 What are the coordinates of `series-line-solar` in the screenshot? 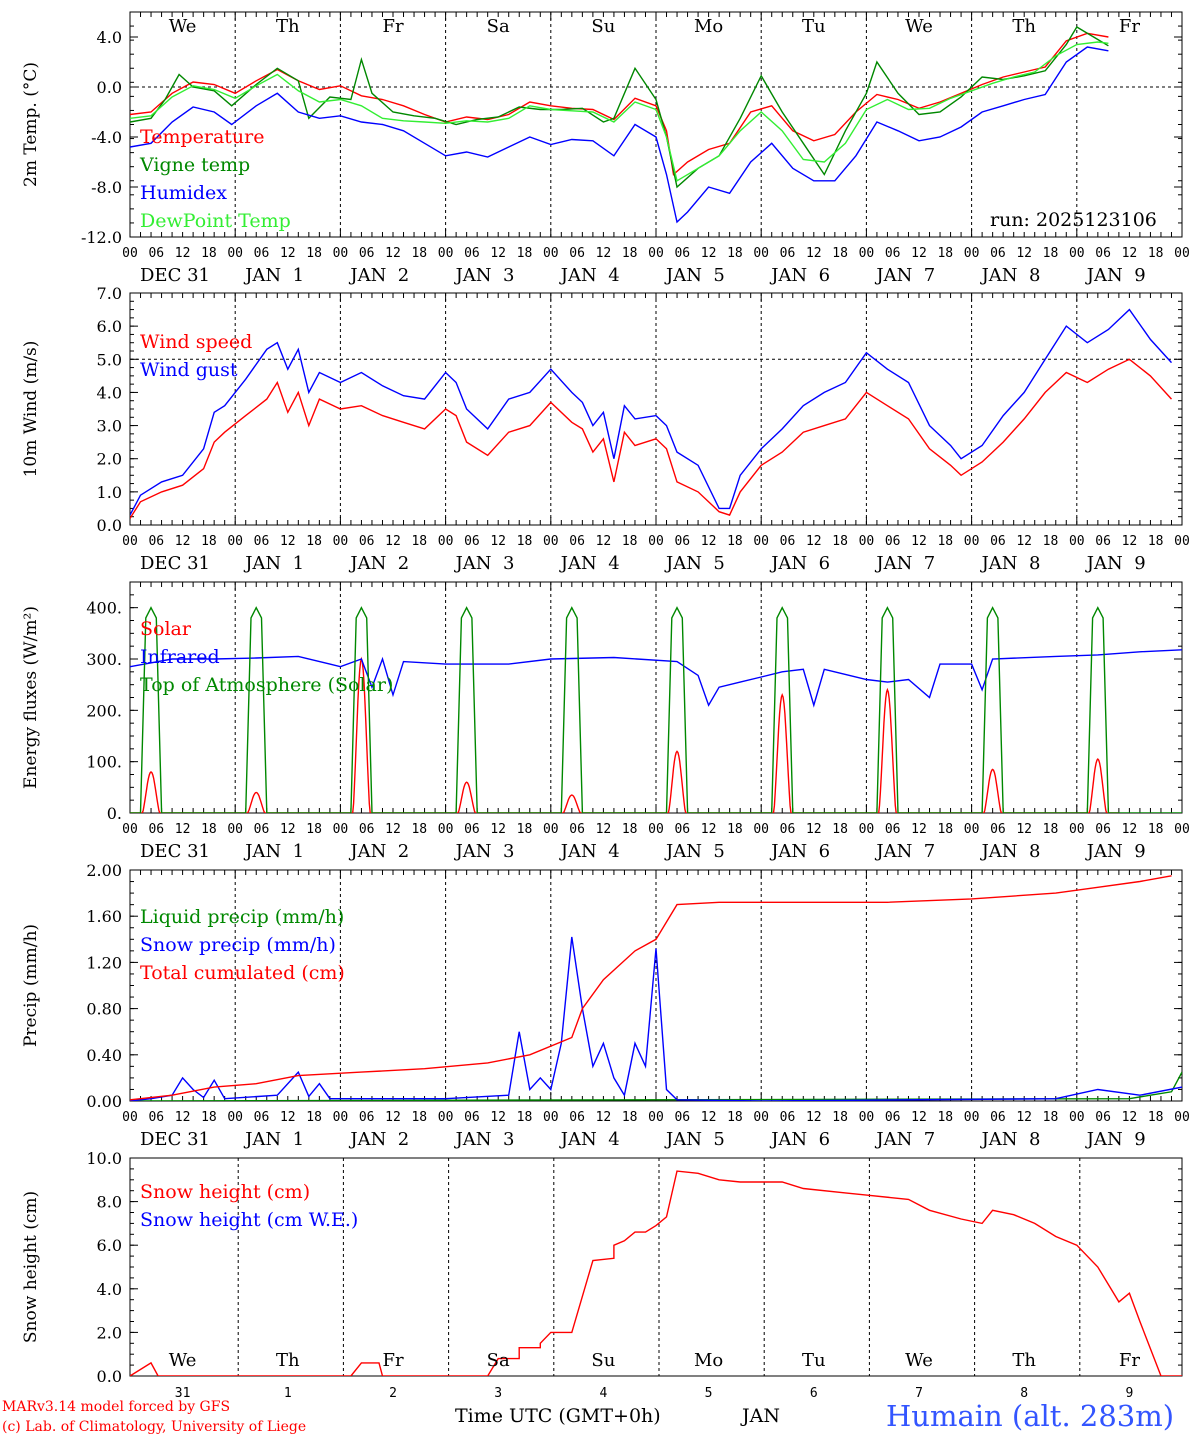 It's located at (624, 734).